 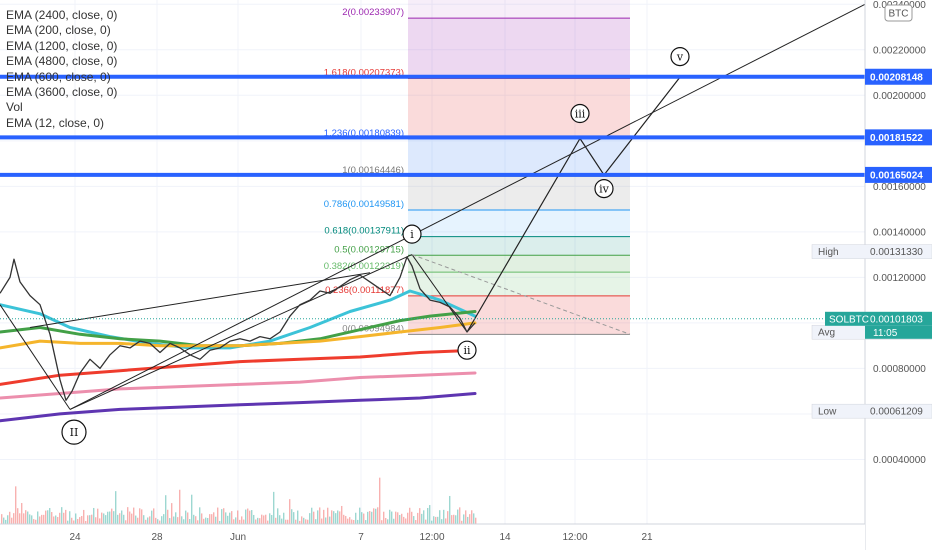 What do you see at coordinates (899, 50) in the screenshot?
I see `price-tick-label: 0.00220000` at bounding box center [899, 50].